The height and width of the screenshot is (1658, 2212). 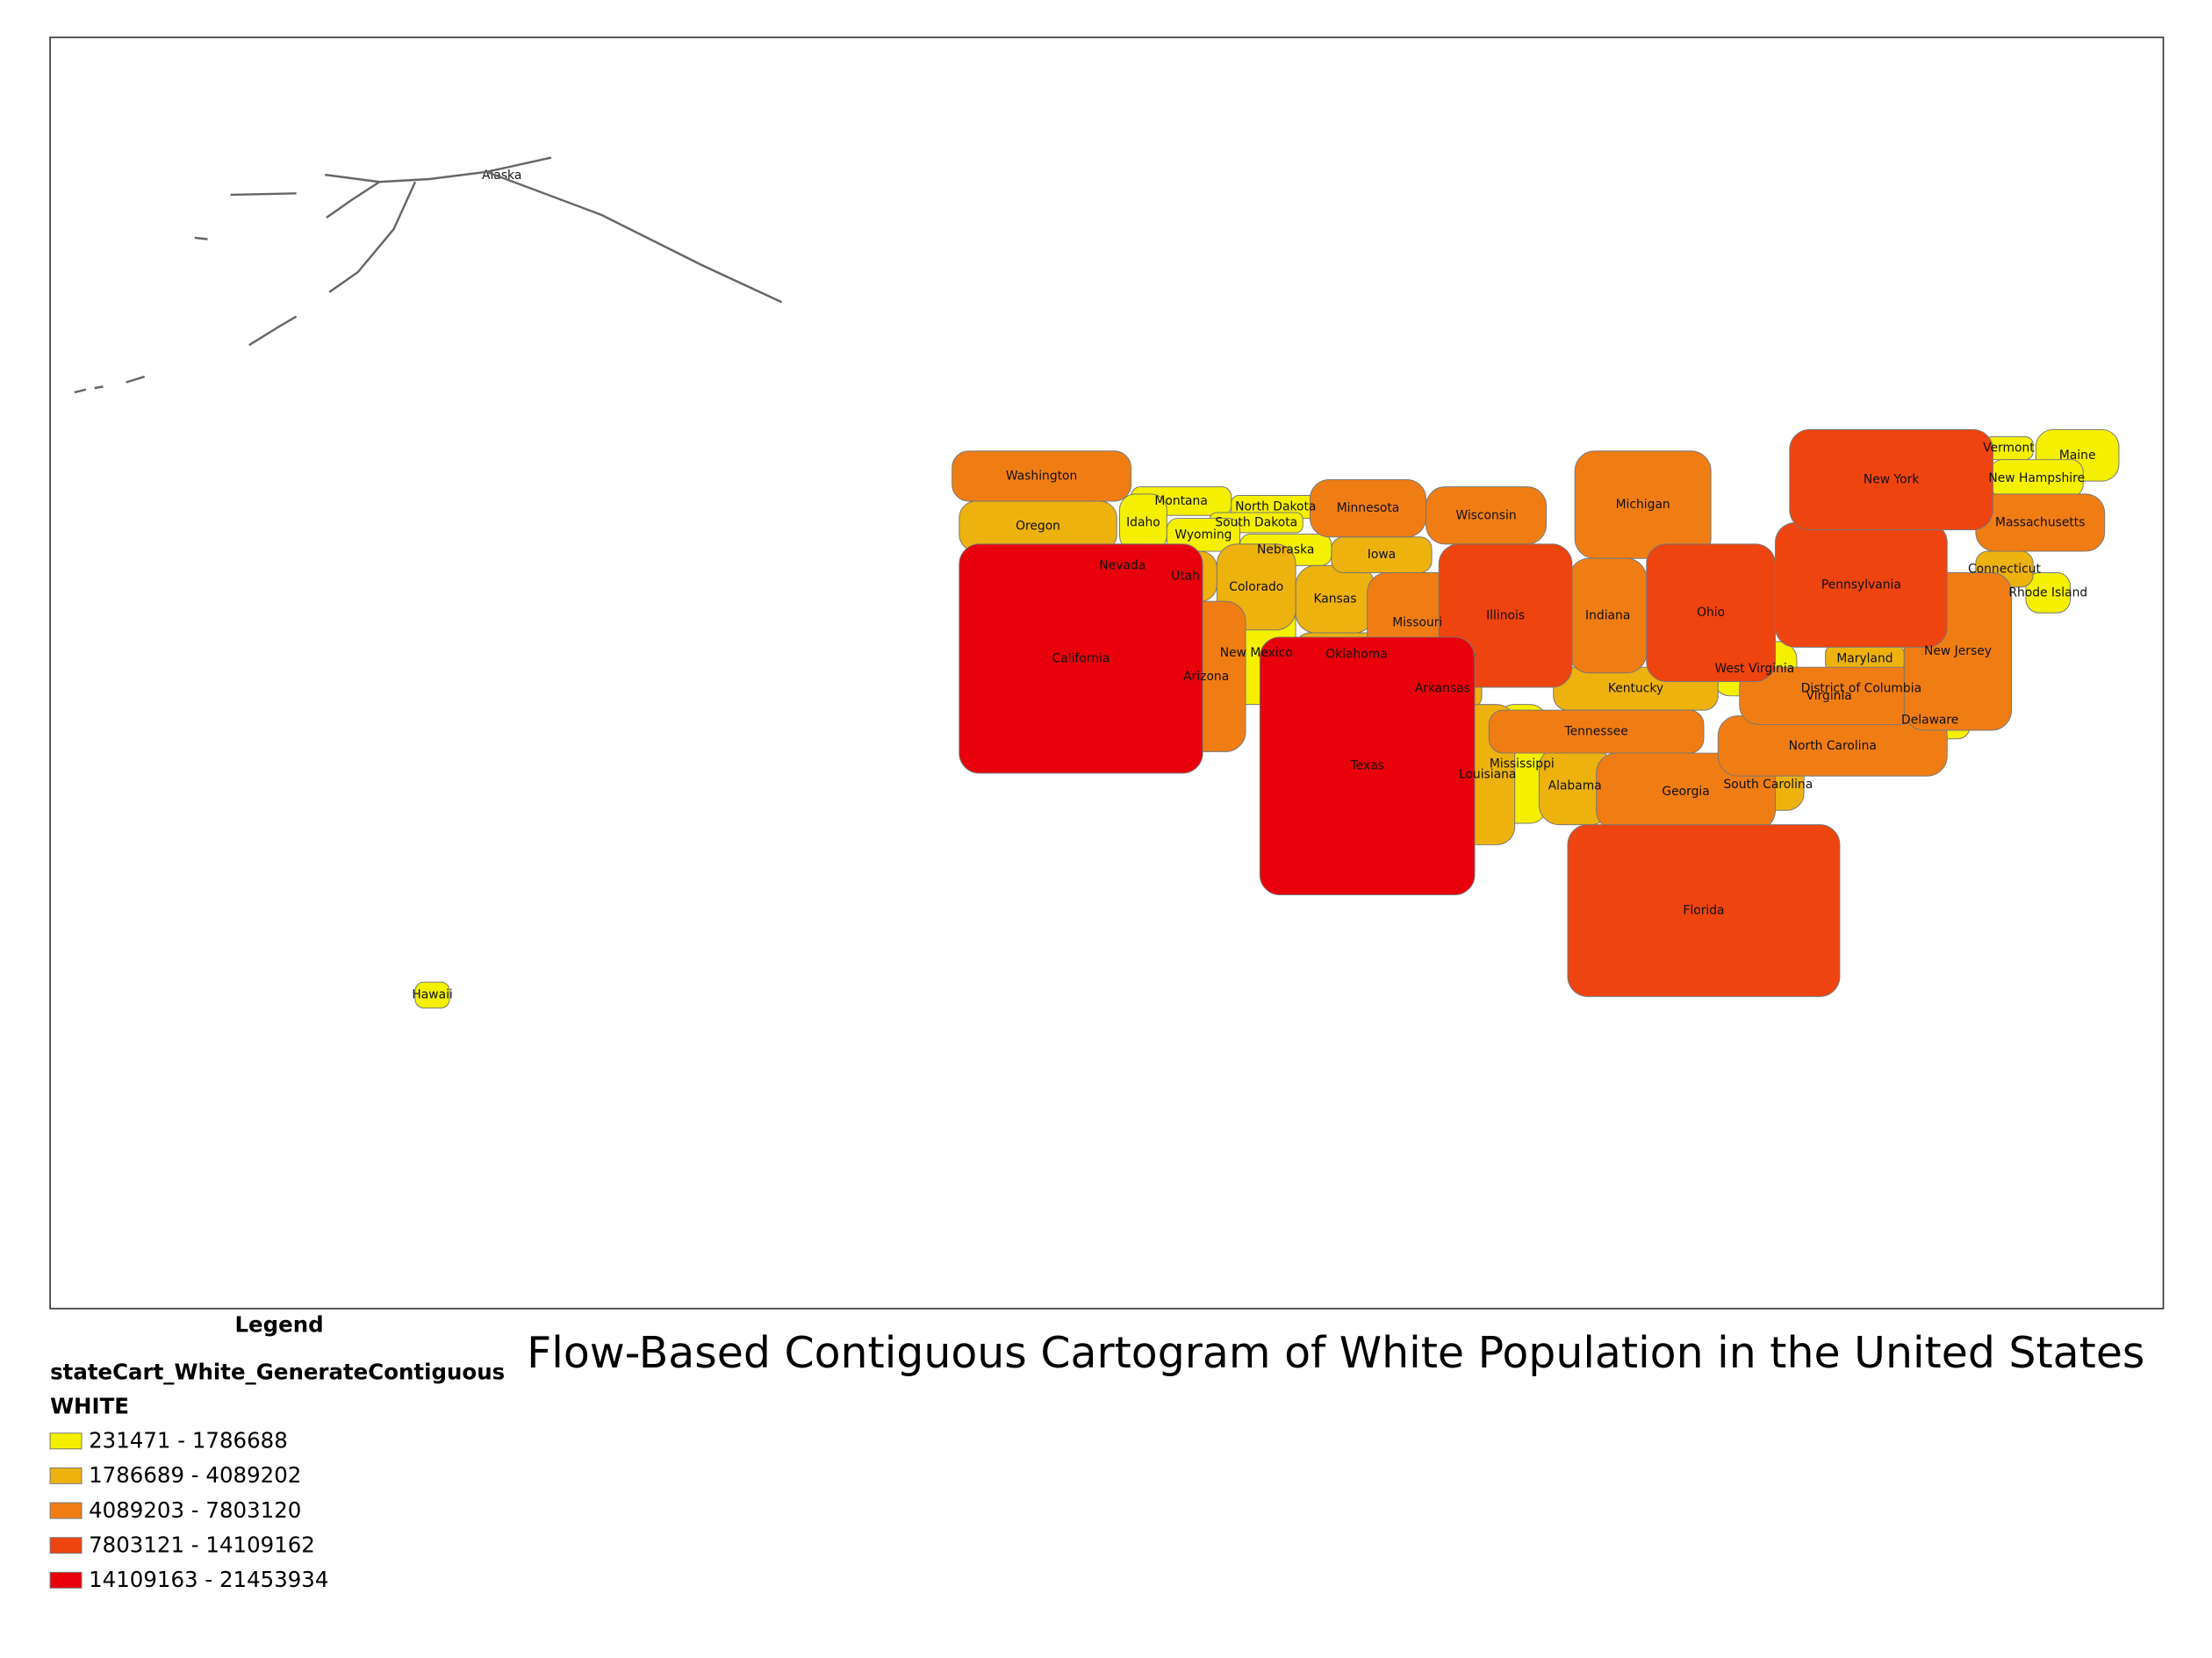 I want to click on state-label: Arkansas, so click(x=1442, y=689).